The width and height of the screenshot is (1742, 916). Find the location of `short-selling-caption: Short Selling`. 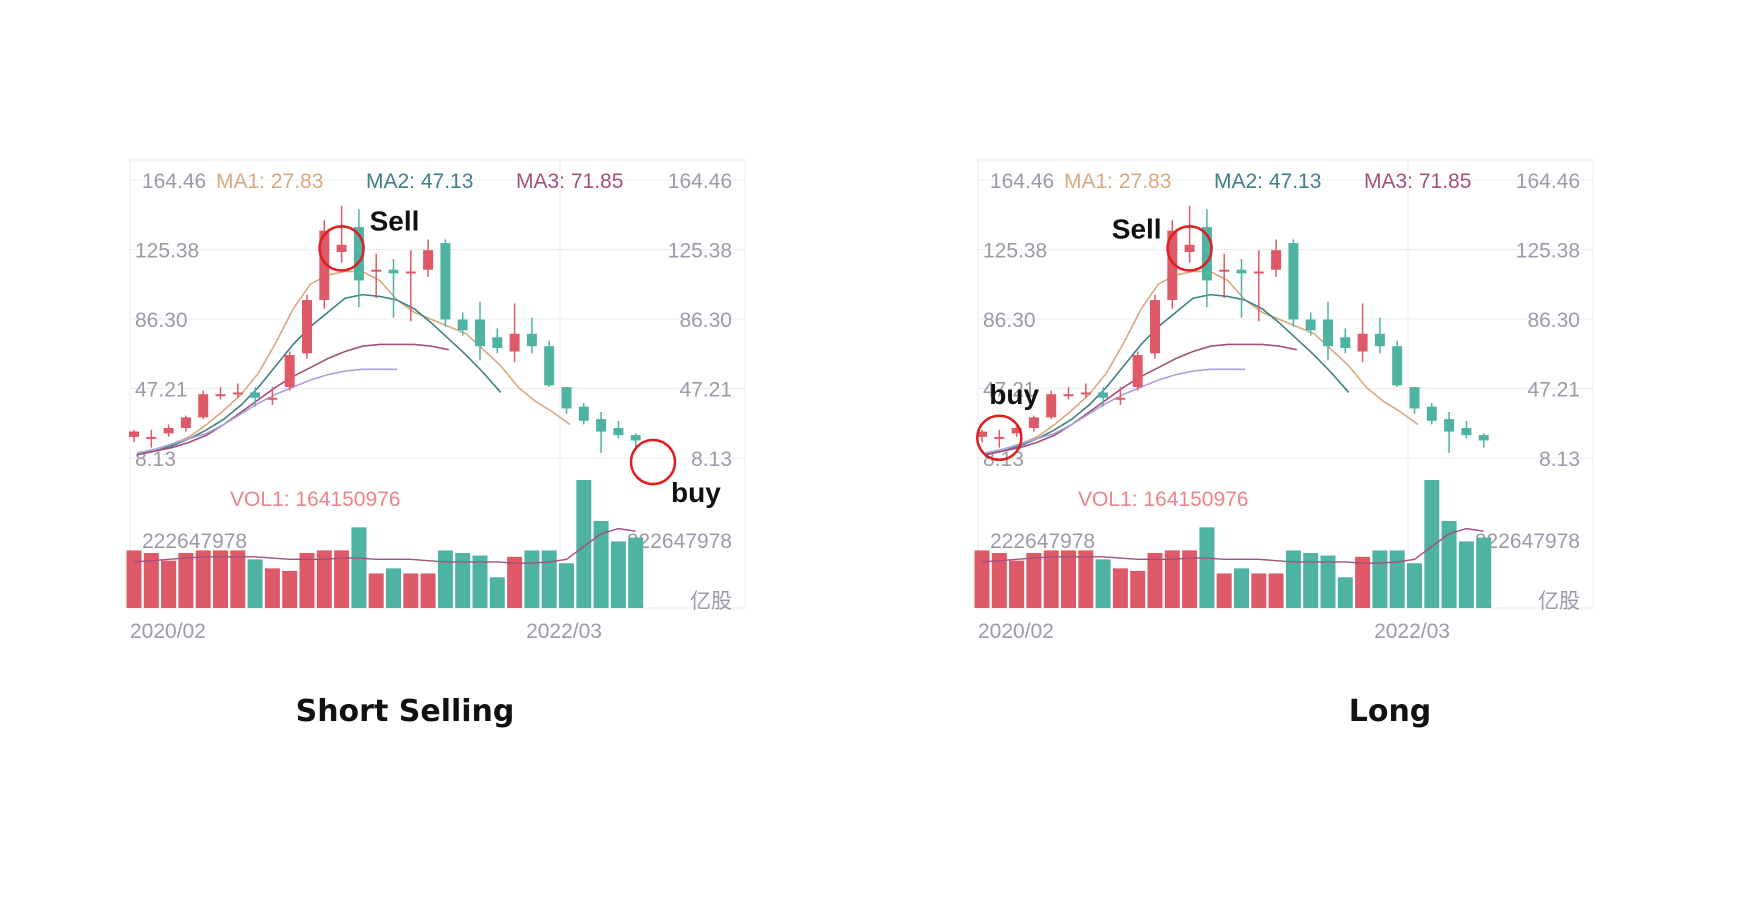

short-selling-caption: Short Selling is located at coordinates (405, 711).